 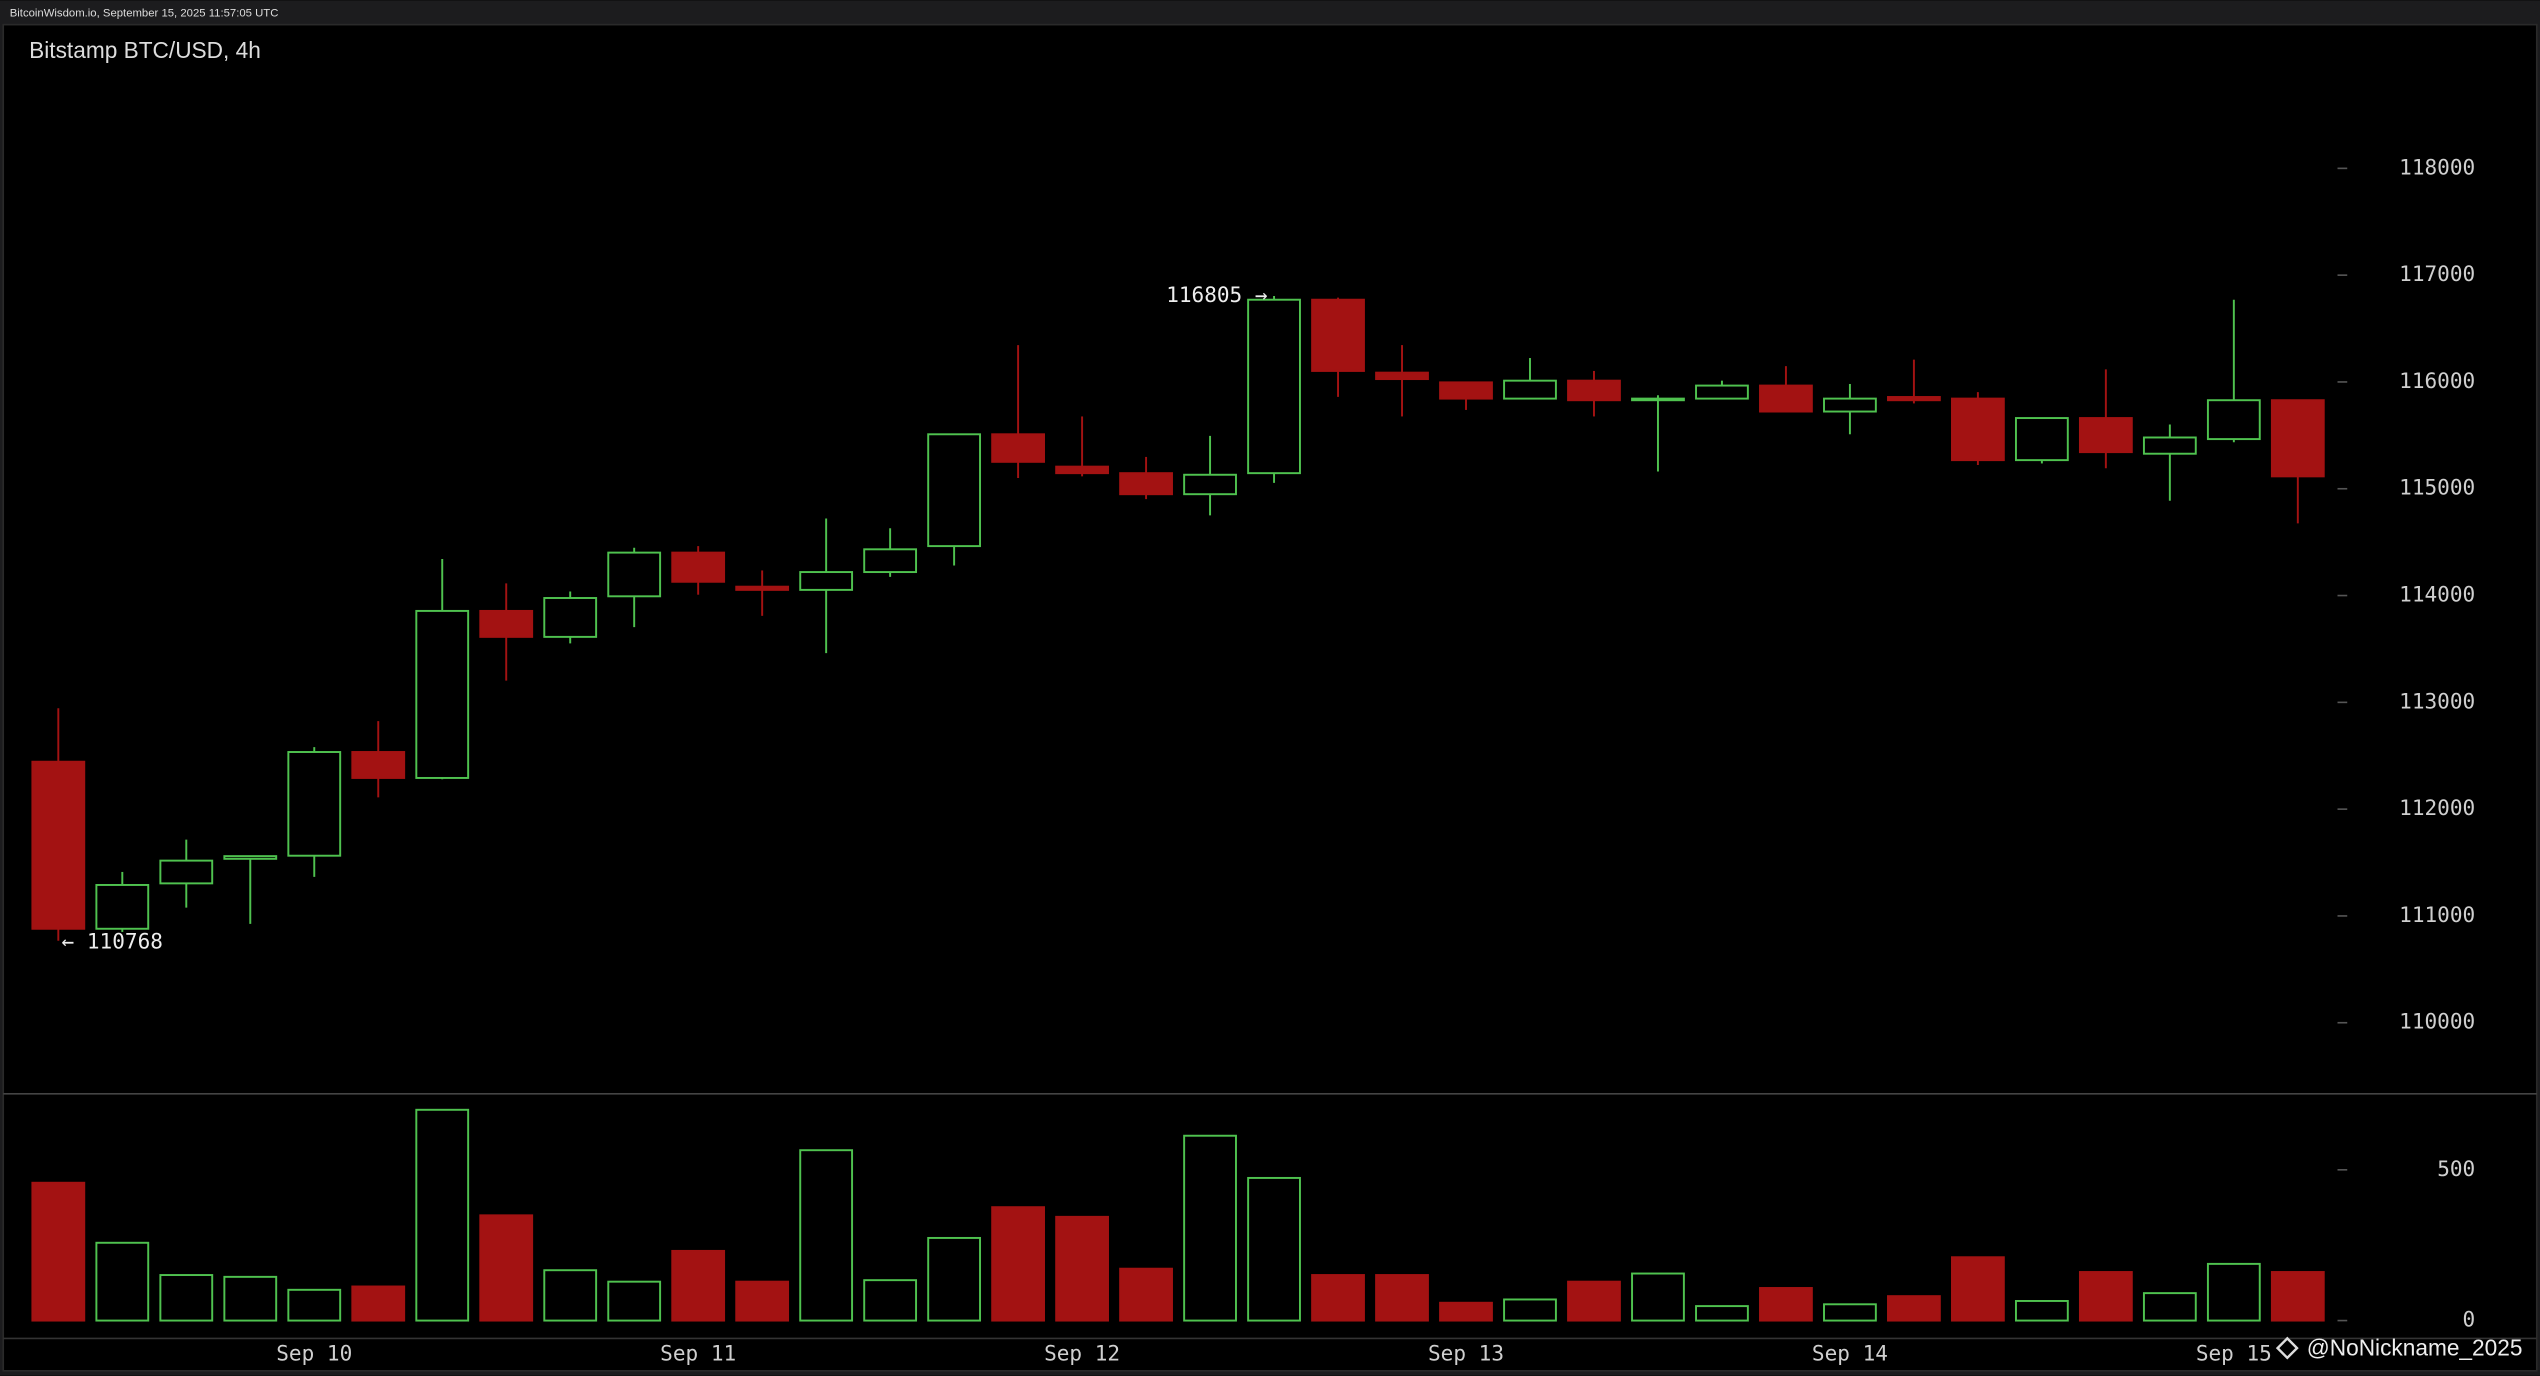 What do you see at coordinates (2437, 380) in the screenshot?
I see `y-tick-label: 116000` at bounding box center [2437, 380].